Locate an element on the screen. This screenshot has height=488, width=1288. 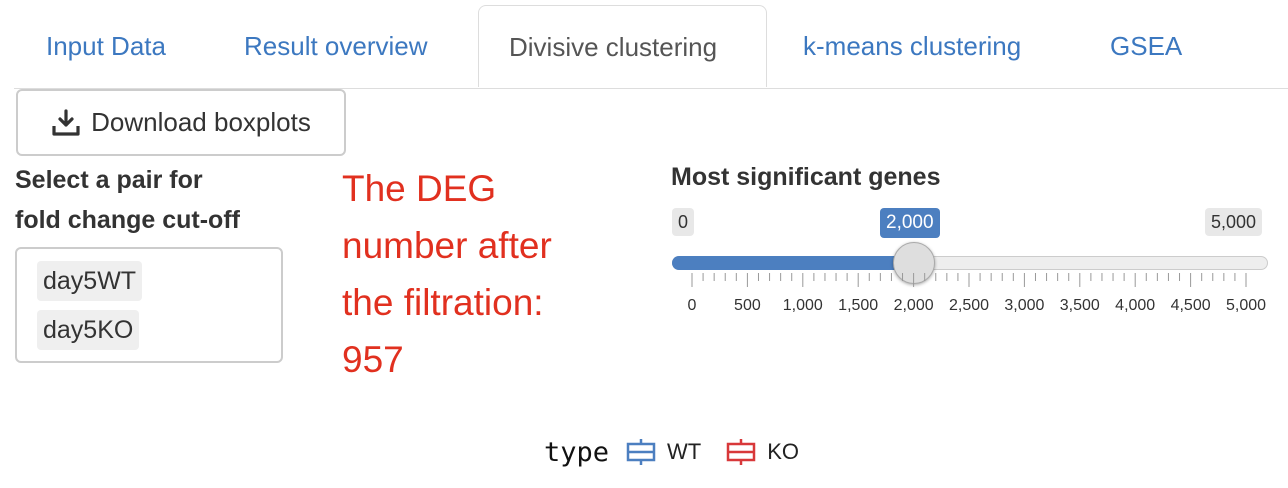
legend-key-wt is located at coordinates (641, 452).